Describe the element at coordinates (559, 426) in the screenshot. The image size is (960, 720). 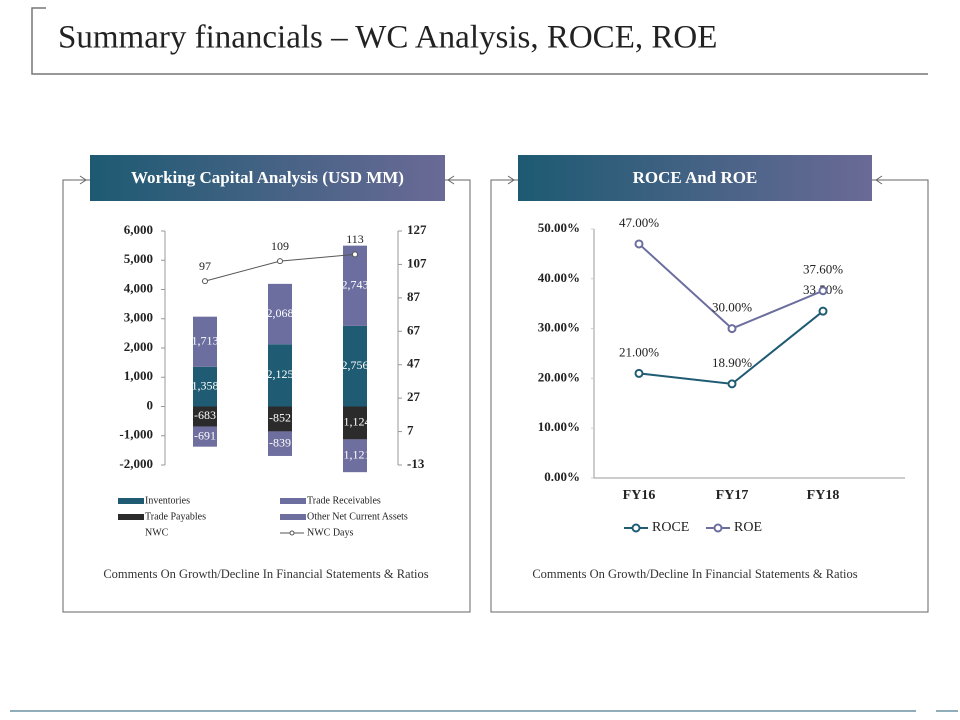
I see `y-tick-label: 10.00%` at that location.